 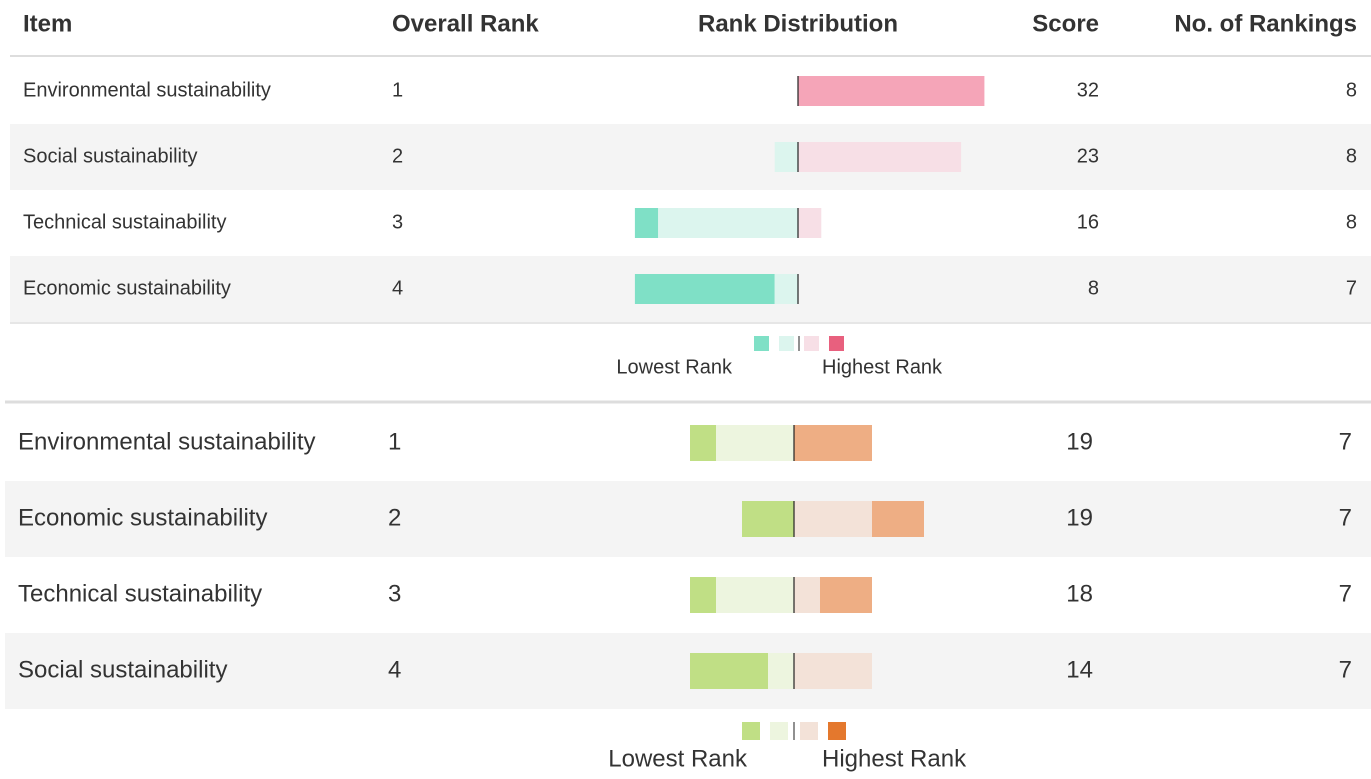 What do you see at coordinates (1265, 23) in the screenshot?
I see `header-rankings: No. of Rankings` at bounding box center [1265, 23].